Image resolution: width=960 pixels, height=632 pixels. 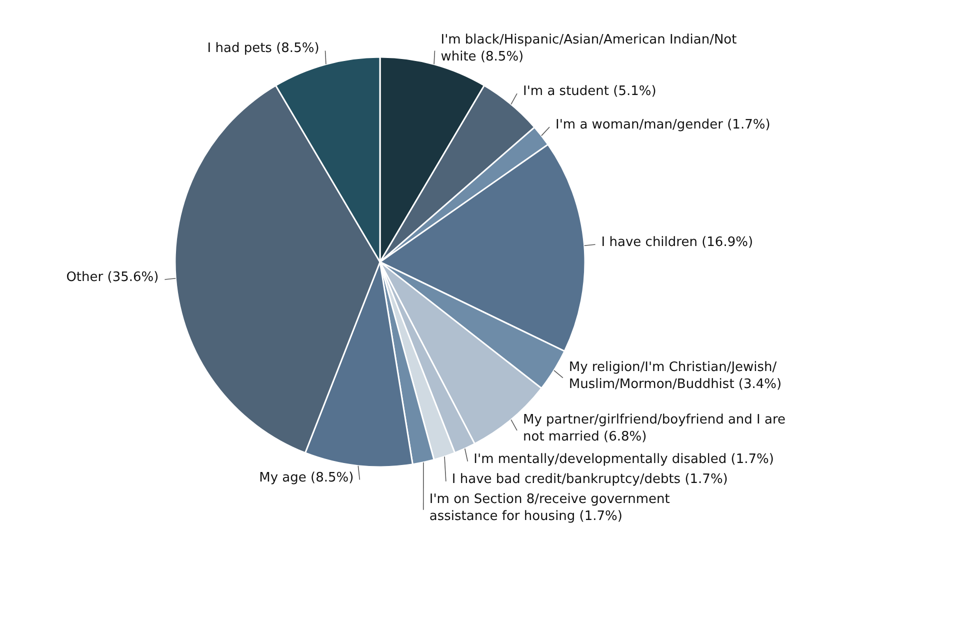 What do you see at coordinates (588, 48) in the screenshot?
I see `slice-label: I'm black/Hispanic/Asian/American Indian/Not white (8.5%)` at bounding box center [588, 48].